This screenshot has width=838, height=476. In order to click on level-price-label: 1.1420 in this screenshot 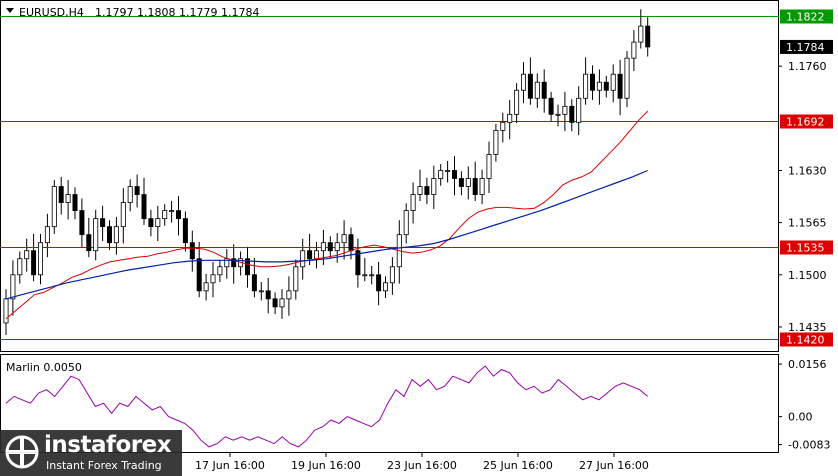, I will do `click(805, 340)`.